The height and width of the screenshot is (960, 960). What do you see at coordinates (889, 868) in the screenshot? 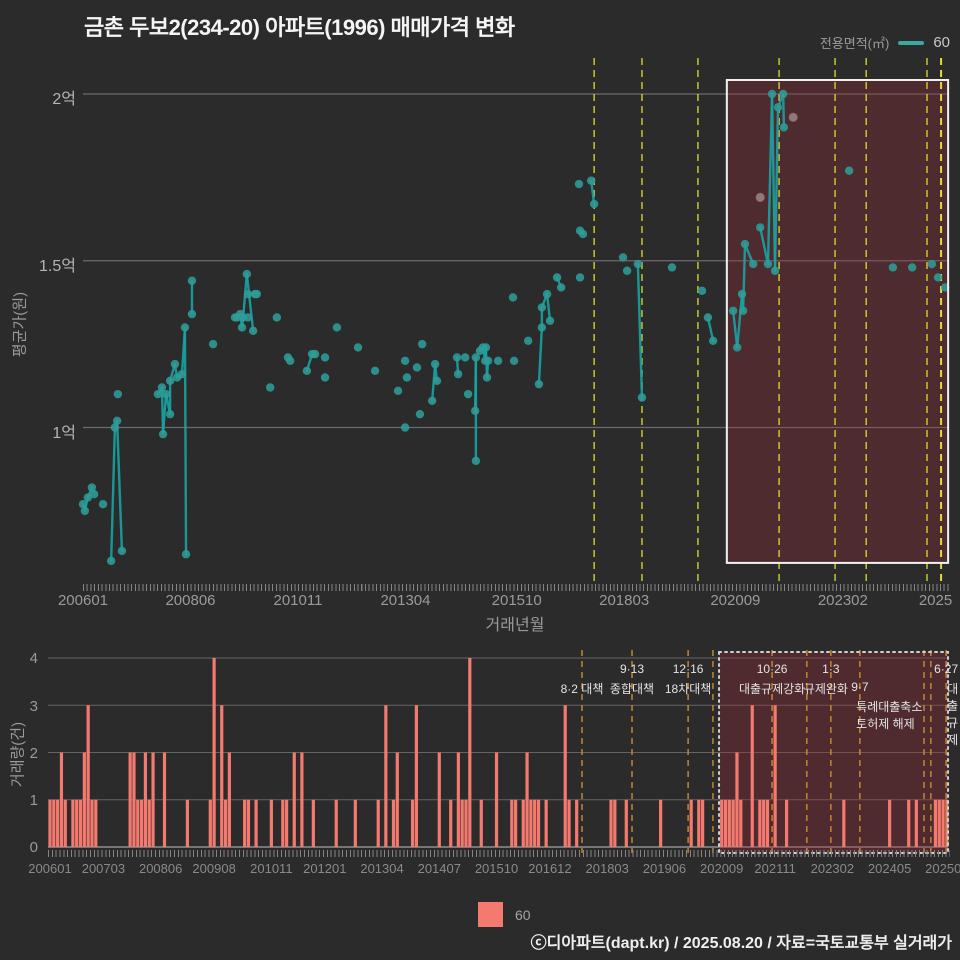
I see `bottom-xtick-202405: 202405` at bounding box center [889, 868].